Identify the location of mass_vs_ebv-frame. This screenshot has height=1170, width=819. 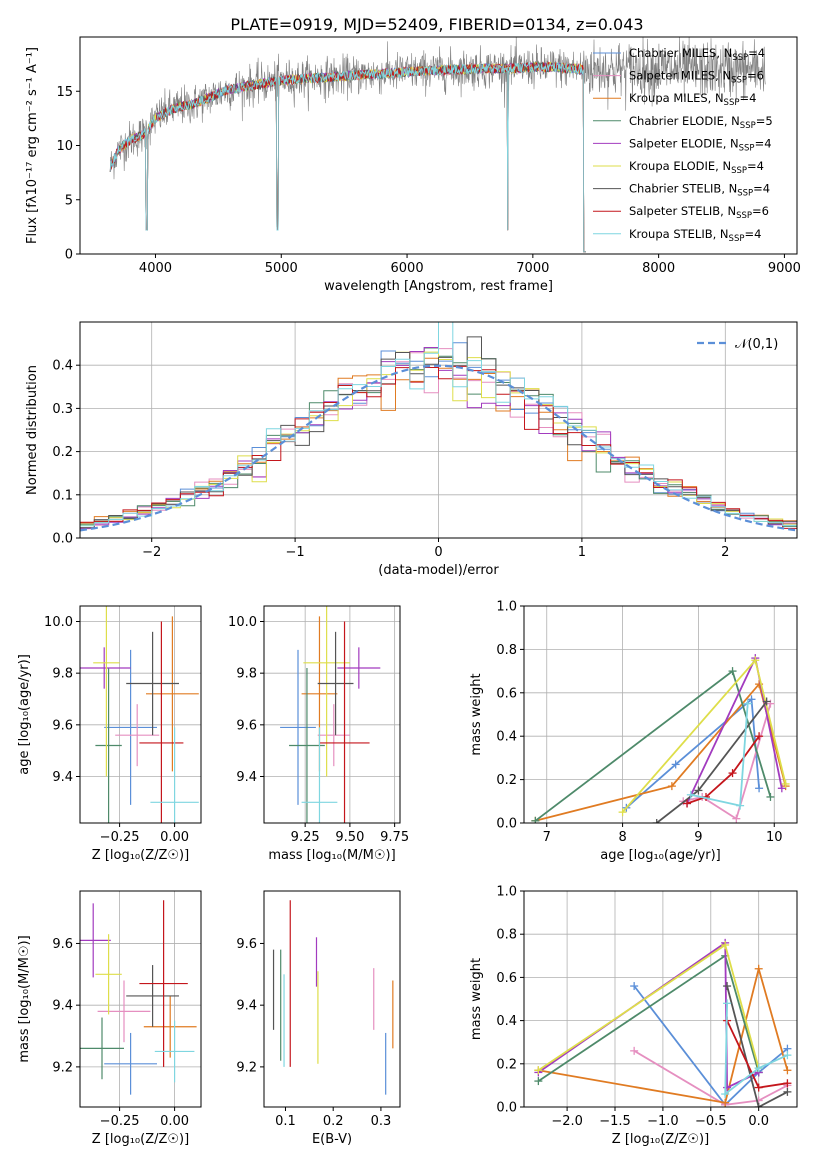
(332, 999).